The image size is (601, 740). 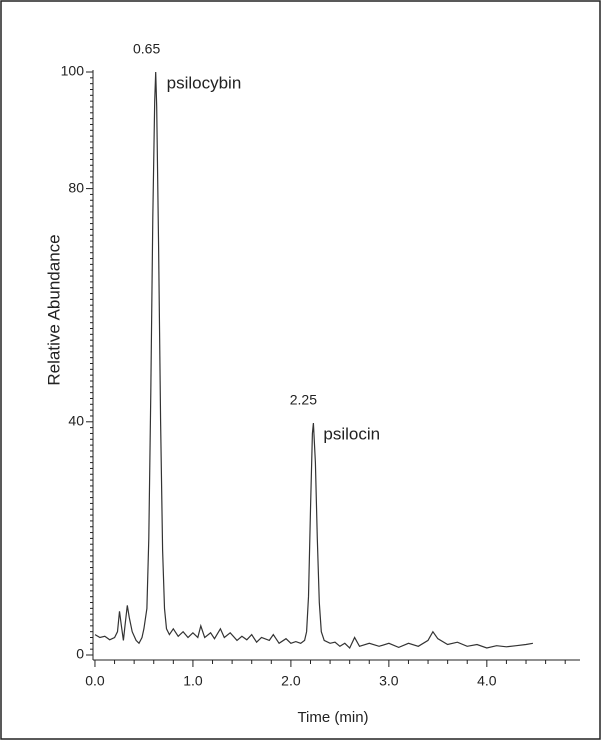 I want to click on y-tick-label: 0, so click(x=80, y=654).